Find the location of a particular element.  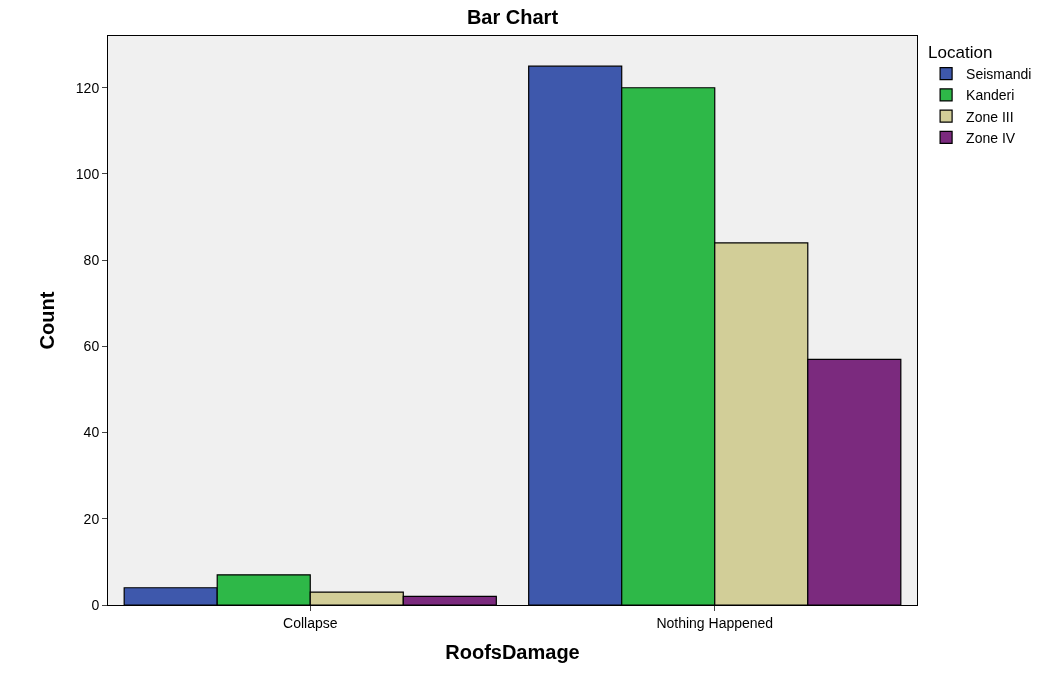

x-tick-label: Collapse is located at coordinates (310, 622).